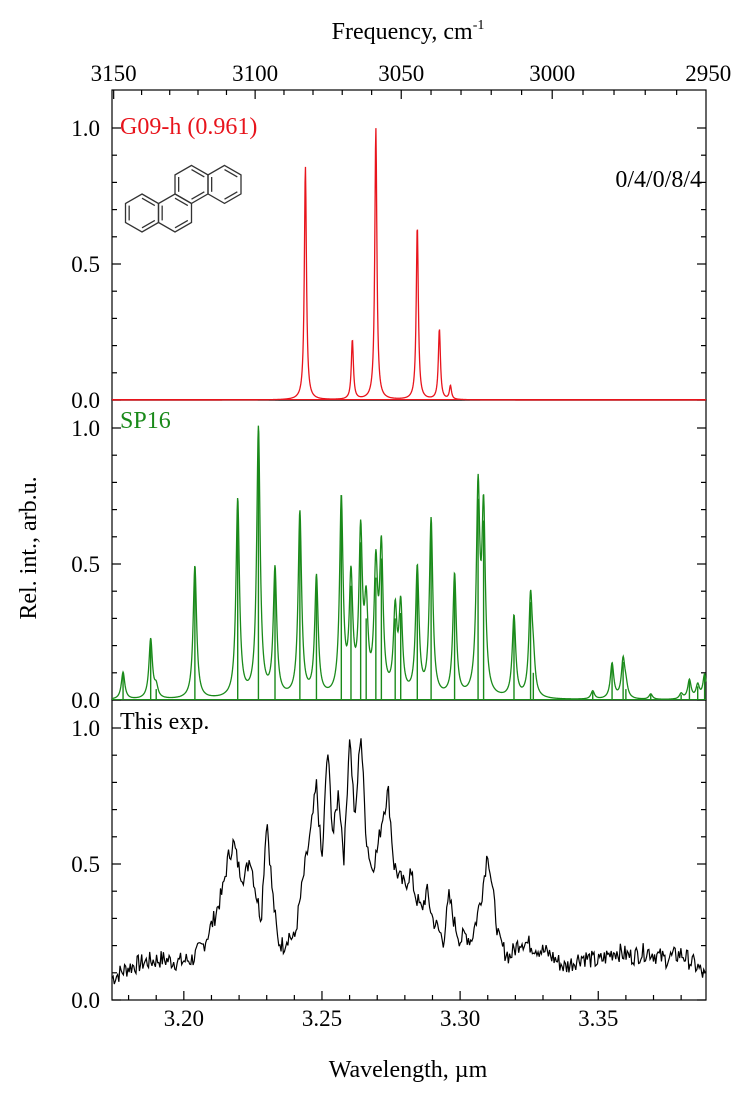 The image size is (739, 1094). I want to click on panel-top-annotation: 0/4/0/8/4, so click(658, 180).